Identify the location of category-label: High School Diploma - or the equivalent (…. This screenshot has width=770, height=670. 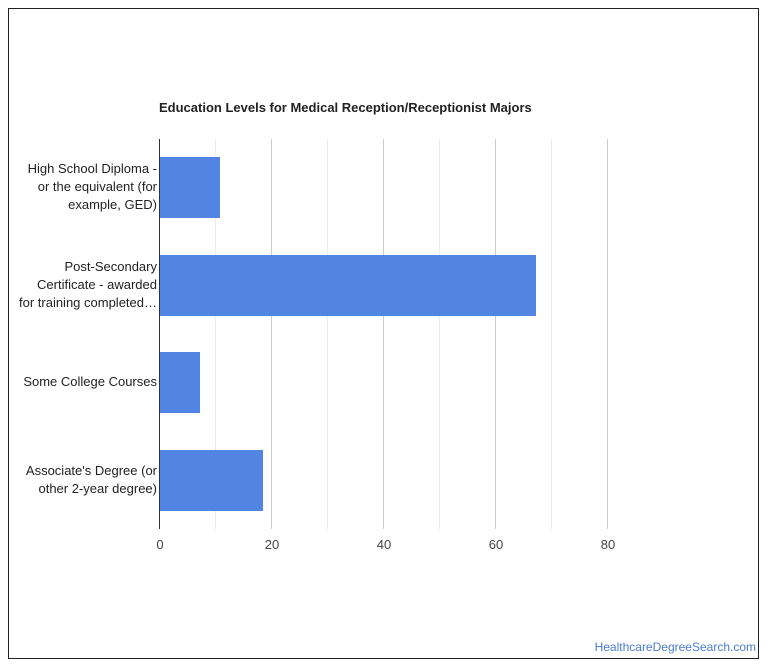
(92, 187).